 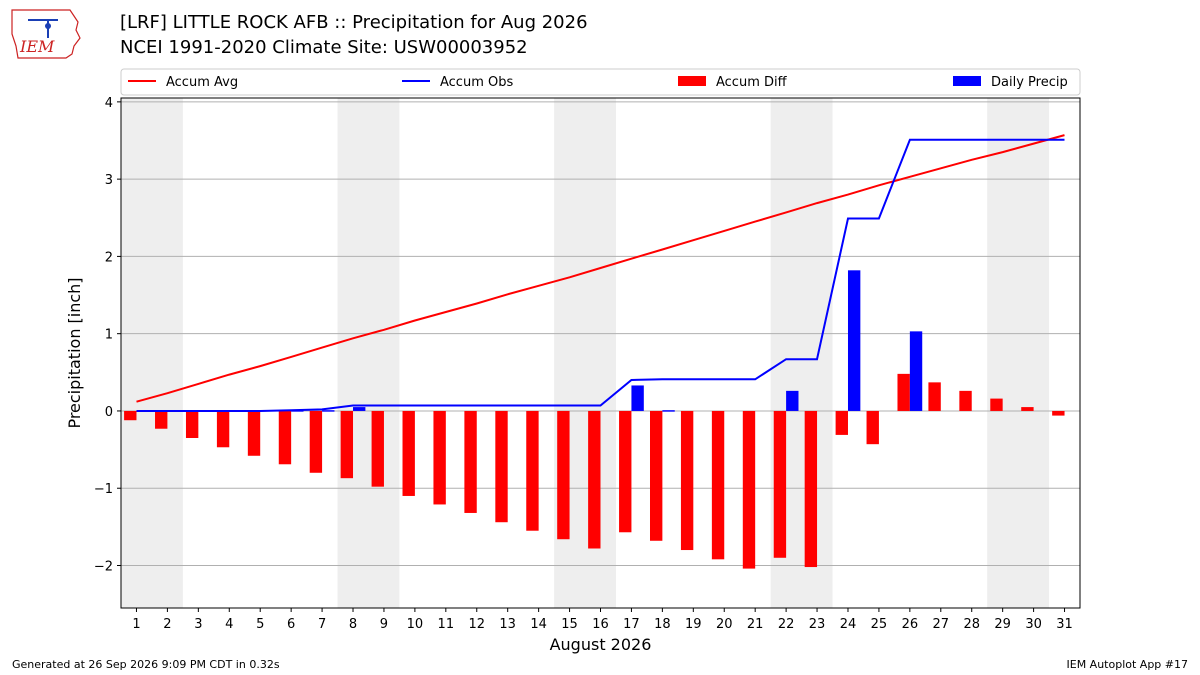 I want to click on iem-logo: IEM, so click(x=46, y=34).